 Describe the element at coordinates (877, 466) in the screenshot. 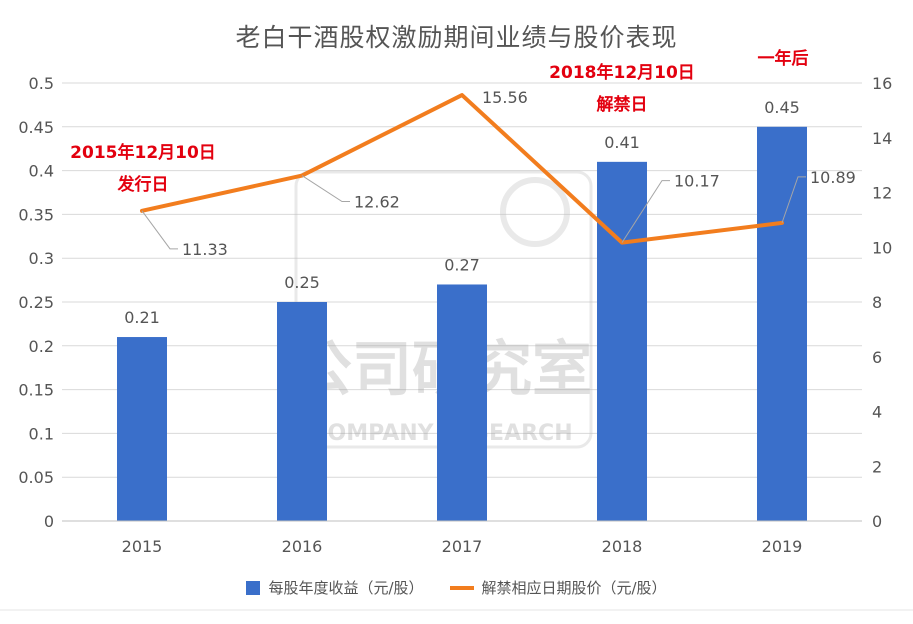

I see `y-right-tick-label: 2` at that location.